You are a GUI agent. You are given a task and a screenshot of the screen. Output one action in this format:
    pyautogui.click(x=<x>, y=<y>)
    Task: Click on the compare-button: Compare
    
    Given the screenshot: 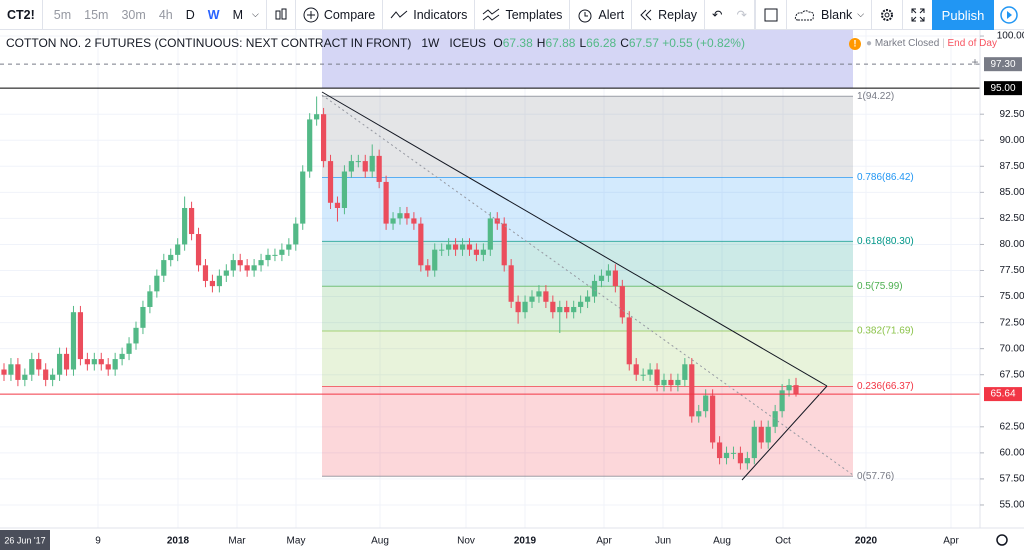 What is the action you would take?
    pyautogui.click(x=340, y=15)
    